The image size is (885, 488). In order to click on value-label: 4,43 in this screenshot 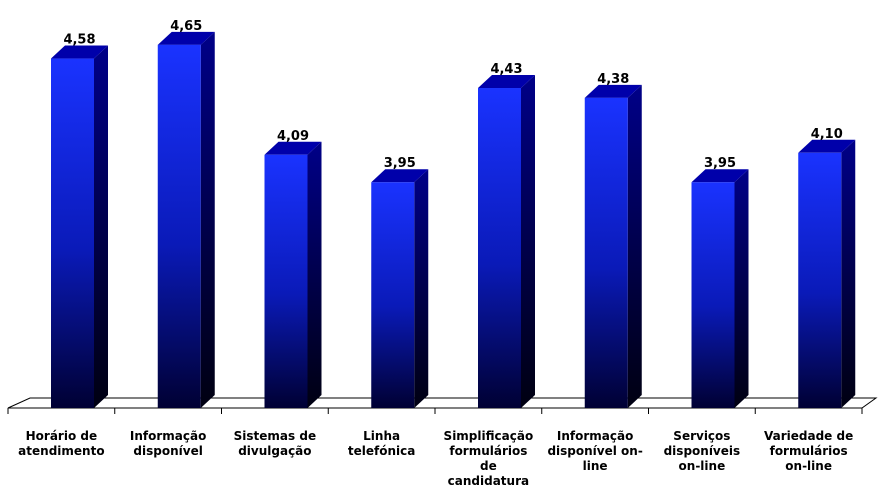, I will do `click(506, 69)`.